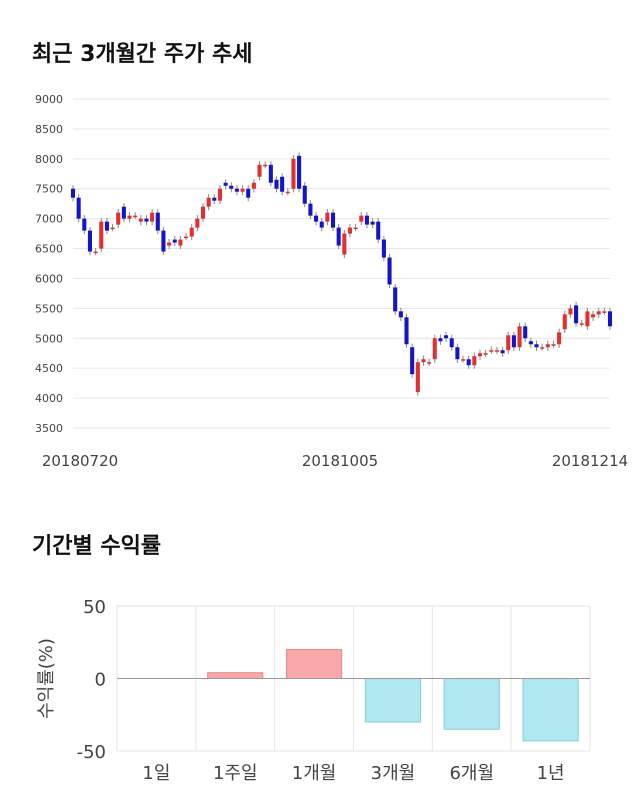  Describe the element at coordinates (94, 607) in the screenshot. I see `y-tick-label: 50` at that location.